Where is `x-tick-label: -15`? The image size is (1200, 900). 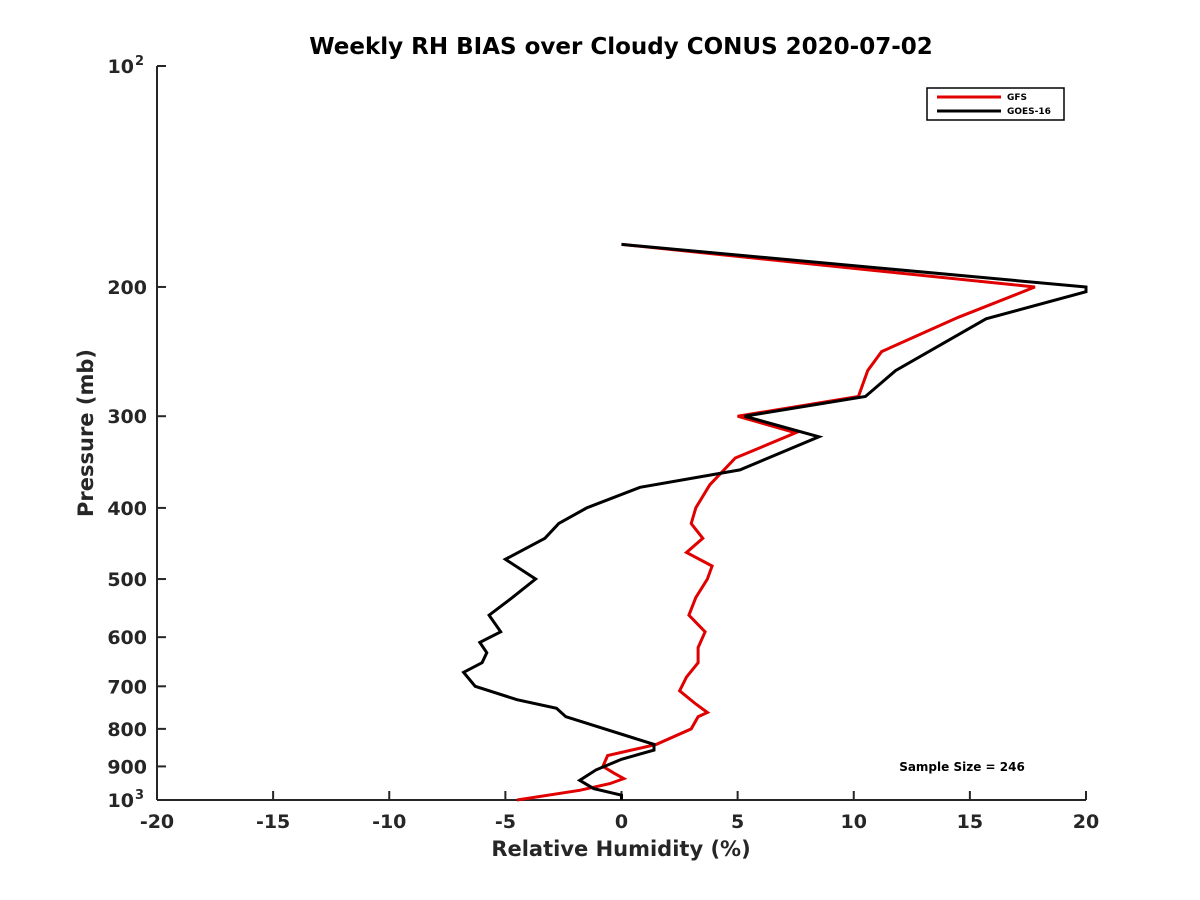 x-tick-label: -15 is located at coordinates (273, 822).